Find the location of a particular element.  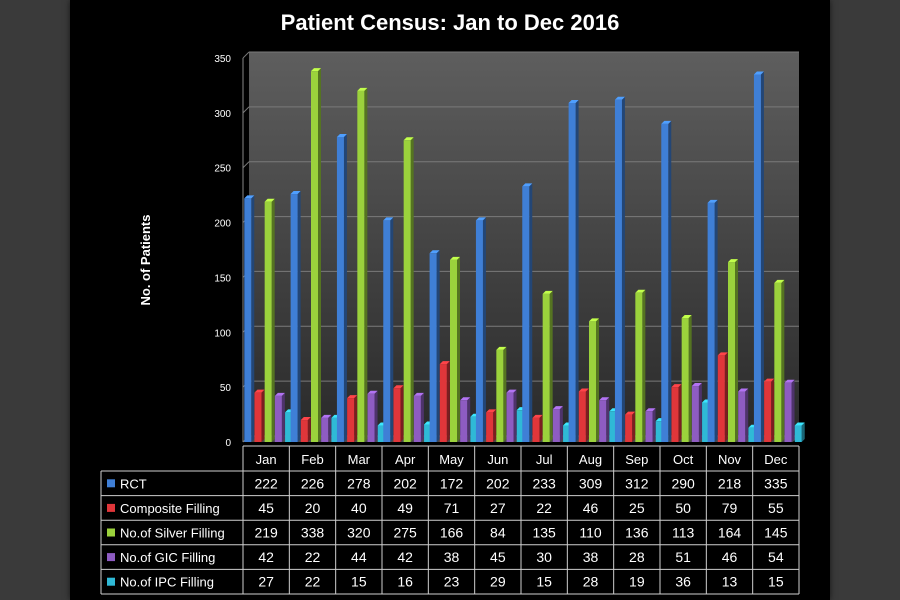

data-label: 278 is located at coordinates (359, 483).